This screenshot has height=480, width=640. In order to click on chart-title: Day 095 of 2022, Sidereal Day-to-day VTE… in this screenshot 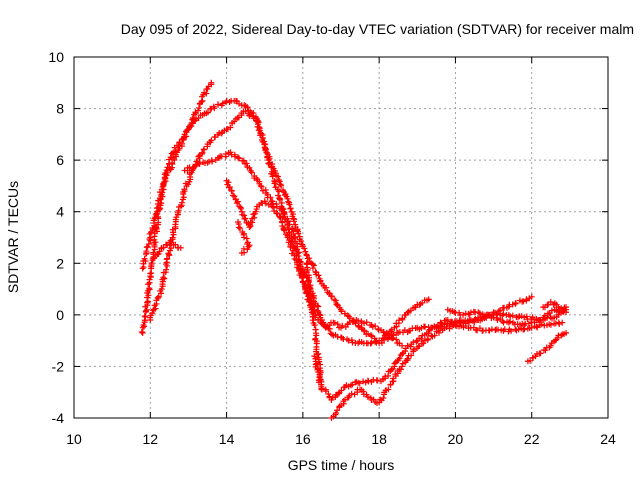, I will do `click(377, 29)`.